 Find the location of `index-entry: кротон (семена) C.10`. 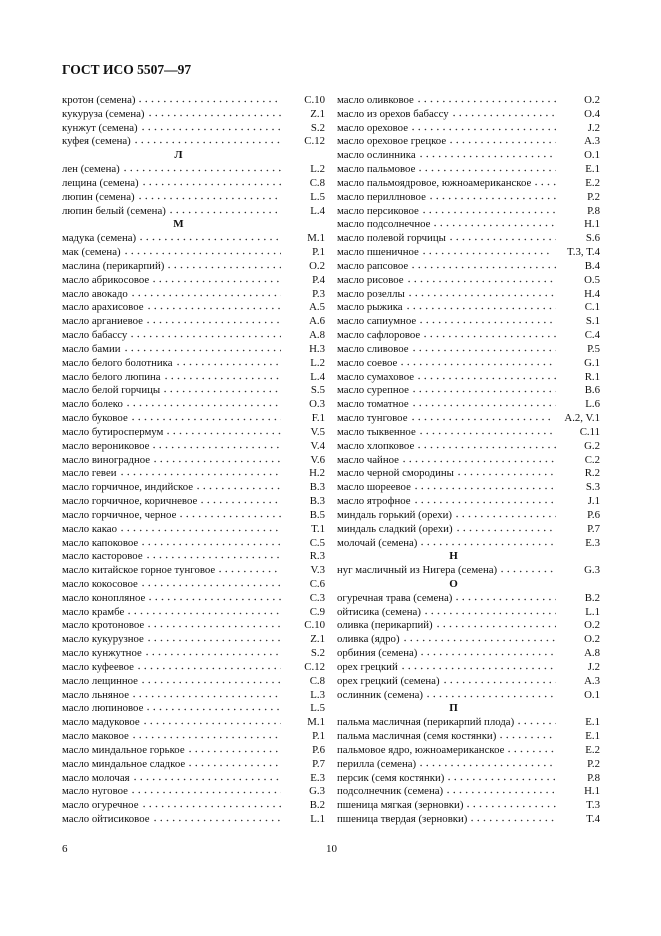

index-entry: кротон (семена) C.10 is located at coordinates (193, 101).